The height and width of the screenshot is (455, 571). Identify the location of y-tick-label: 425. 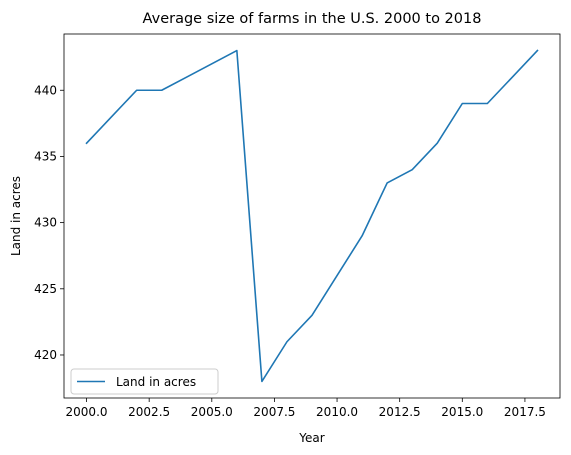
(45, 289).